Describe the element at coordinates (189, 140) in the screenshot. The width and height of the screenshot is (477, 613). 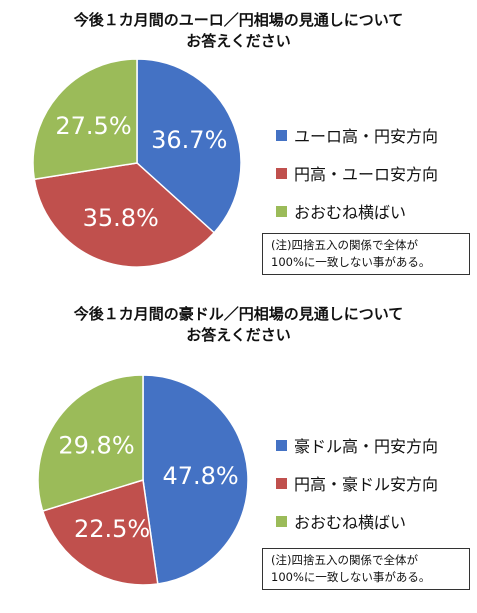
I see `slice-label: 36.7%` at that location.